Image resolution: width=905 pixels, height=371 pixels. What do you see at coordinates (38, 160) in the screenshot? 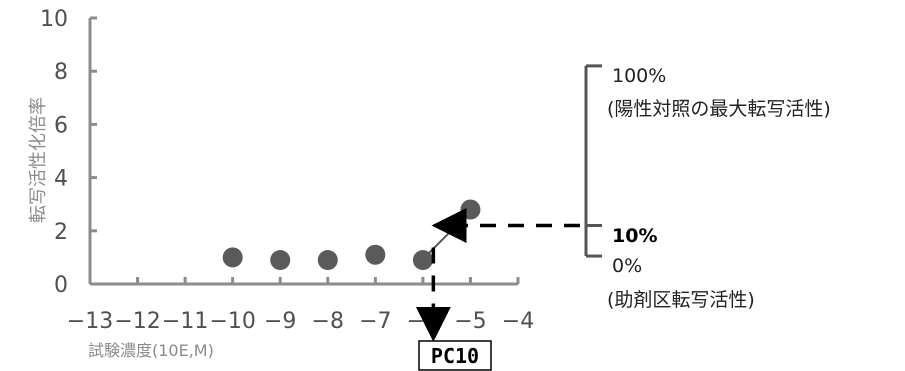
I see `y-axis-title: 転写活性化倍率` at bounding box center [38, 160].